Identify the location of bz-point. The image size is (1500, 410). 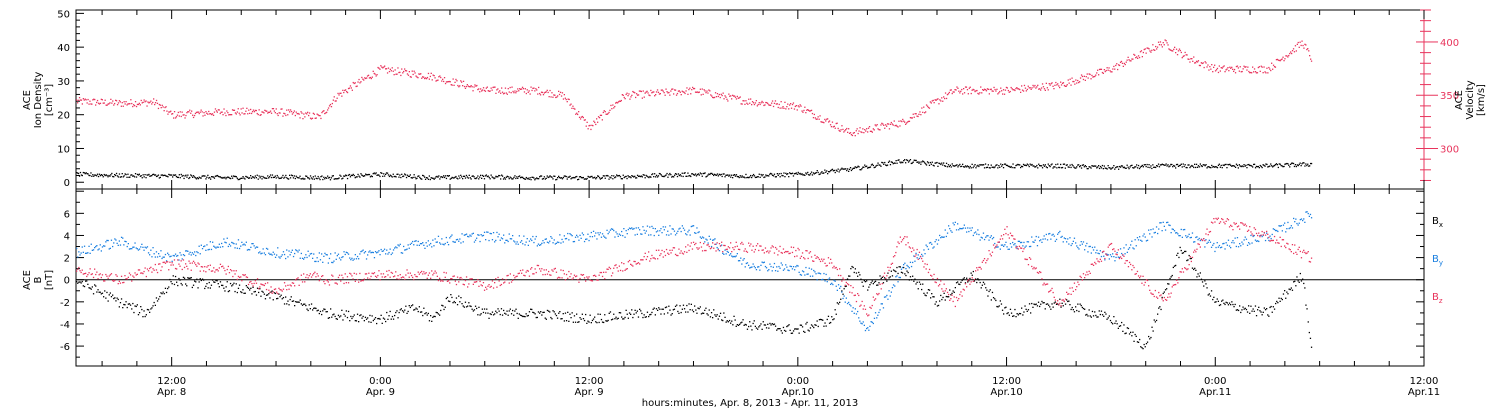
(124, 282).